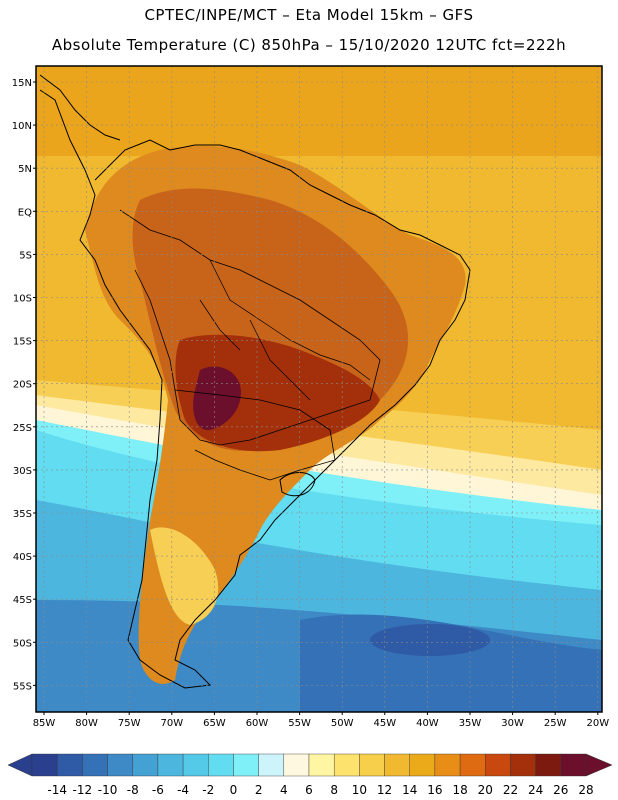 The height and width of the screenshot is (800, 618). I want to click on uruguay-outline, so click(297, 484).